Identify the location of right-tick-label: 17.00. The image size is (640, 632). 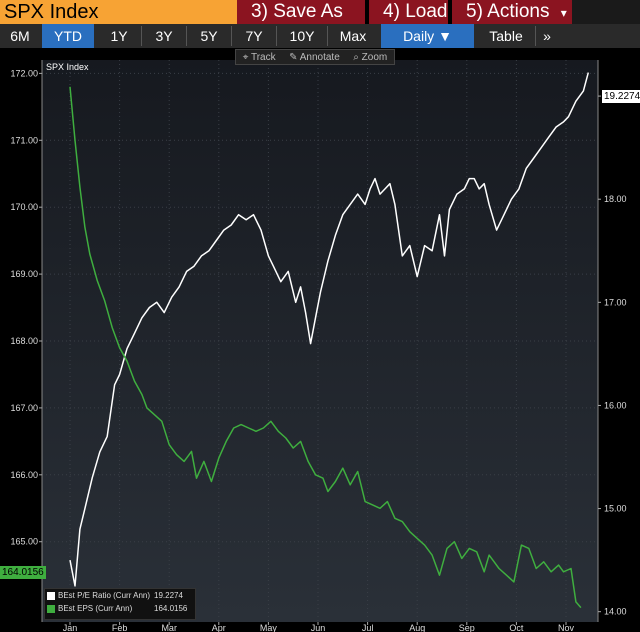
(615, 302).